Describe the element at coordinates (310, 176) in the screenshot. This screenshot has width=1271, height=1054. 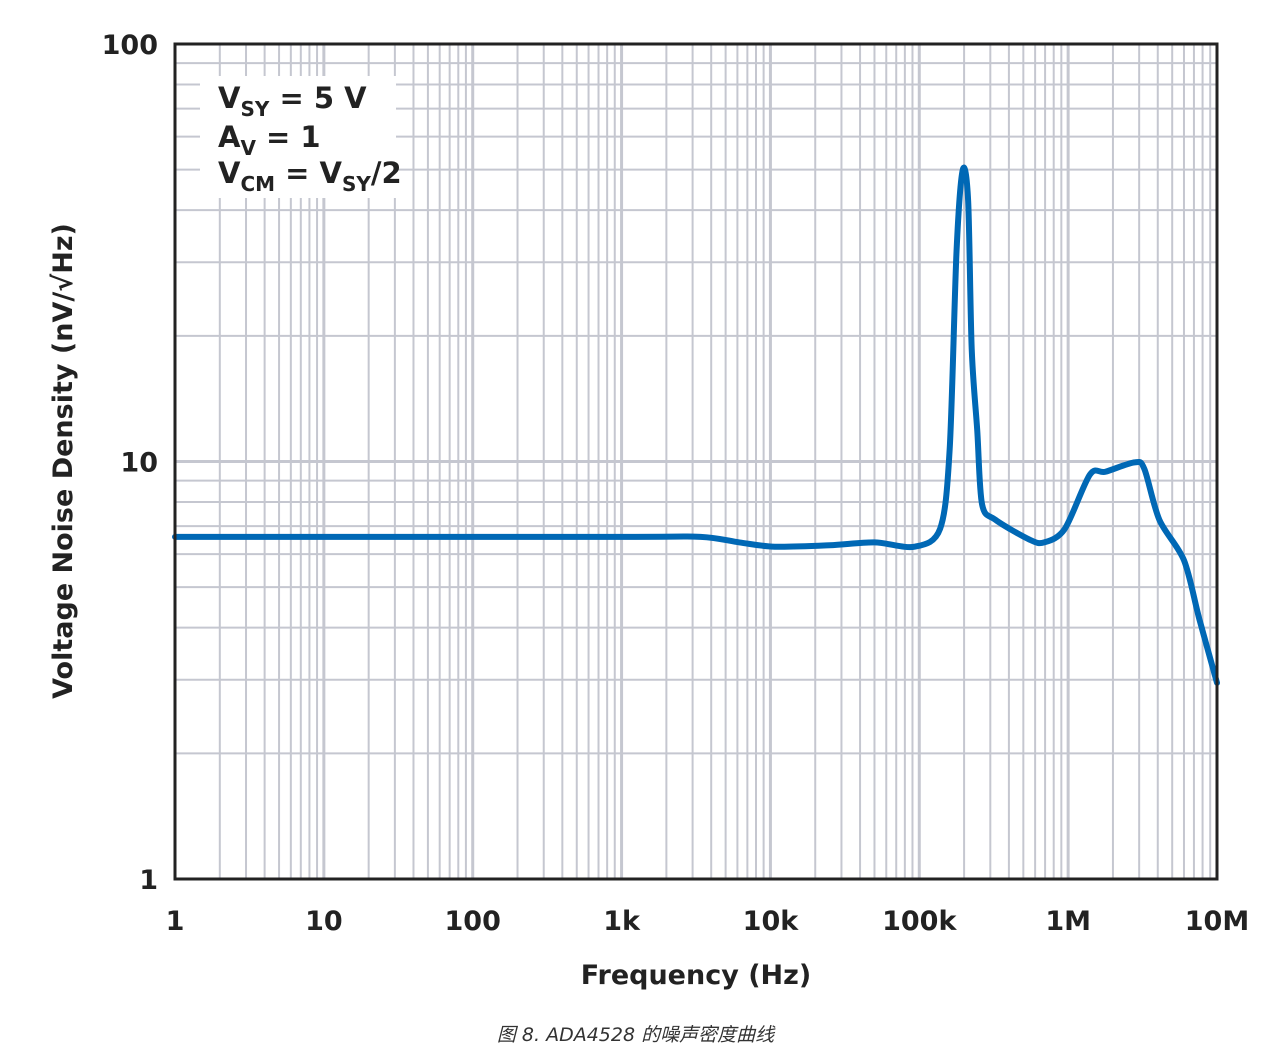
I see `legend-line-3: VCM = VSY/2` at that location.